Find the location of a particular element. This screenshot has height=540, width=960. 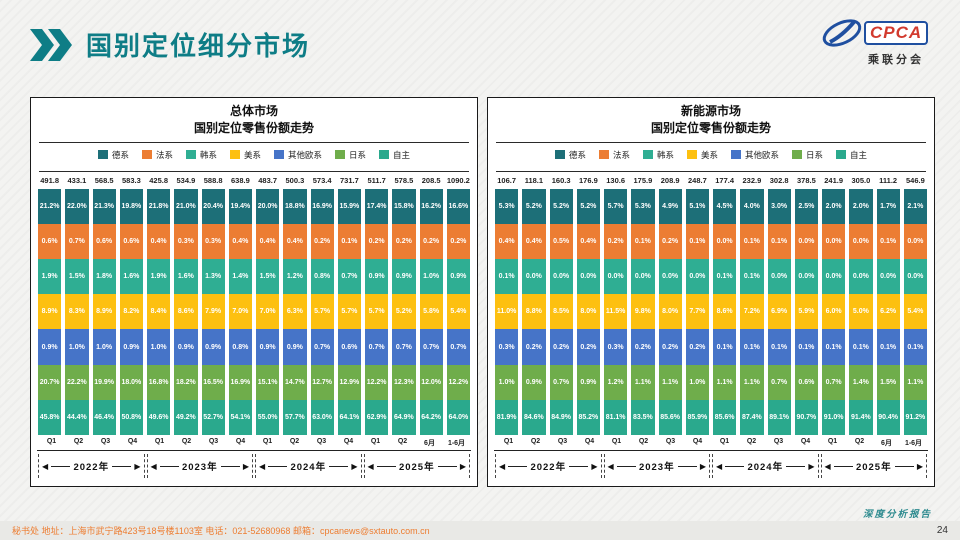

bar-segment: 8.9% is located at coordinates (50, 312).